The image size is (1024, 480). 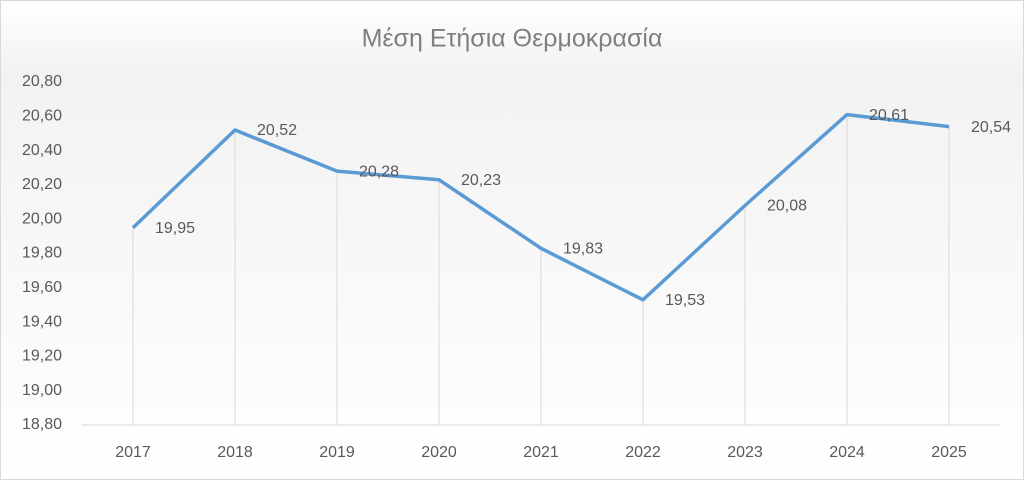 What do you see at coordinates (42, 116) in the screenshot?
I see `y-tick-label: 20,60` at bounding box center [42, 116].